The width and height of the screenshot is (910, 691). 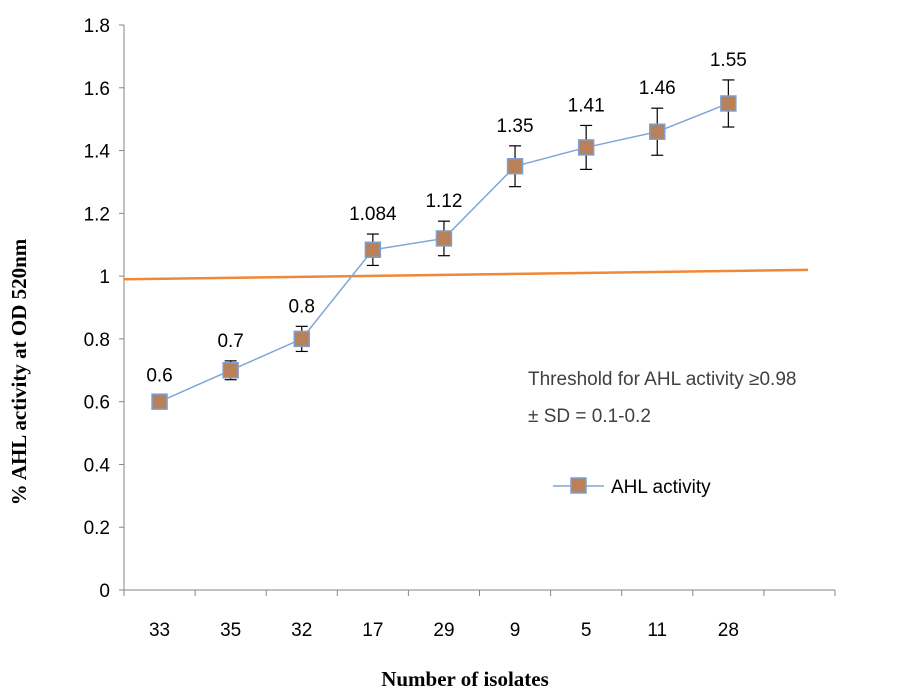 What do you see at coordinates (515, 630) in the screenshot?
I see `x-tick-label: 9` at bounding box center [515, 630].